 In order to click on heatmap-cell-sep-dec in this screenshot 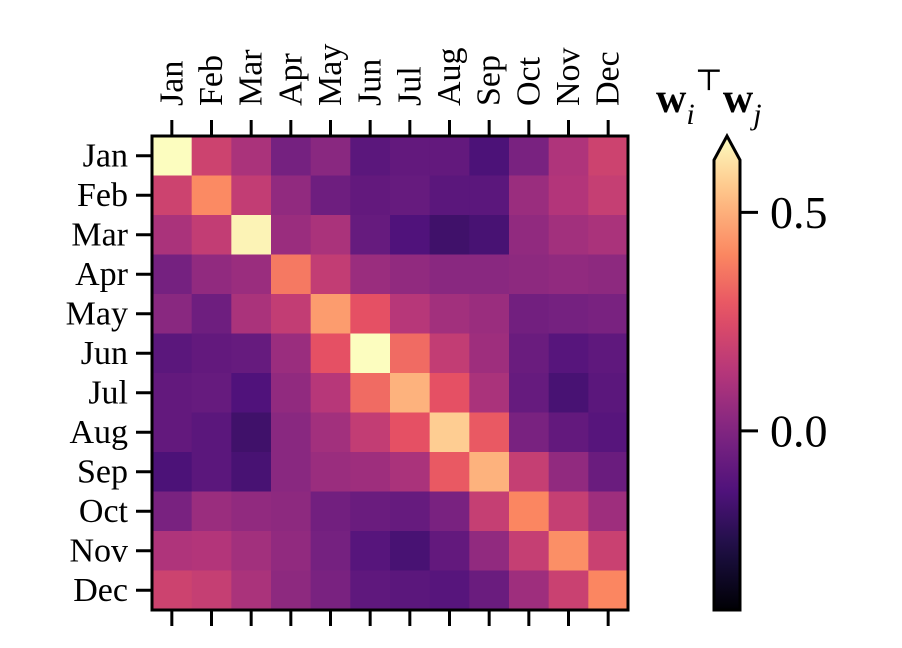, I will do `click(608, 472)`.